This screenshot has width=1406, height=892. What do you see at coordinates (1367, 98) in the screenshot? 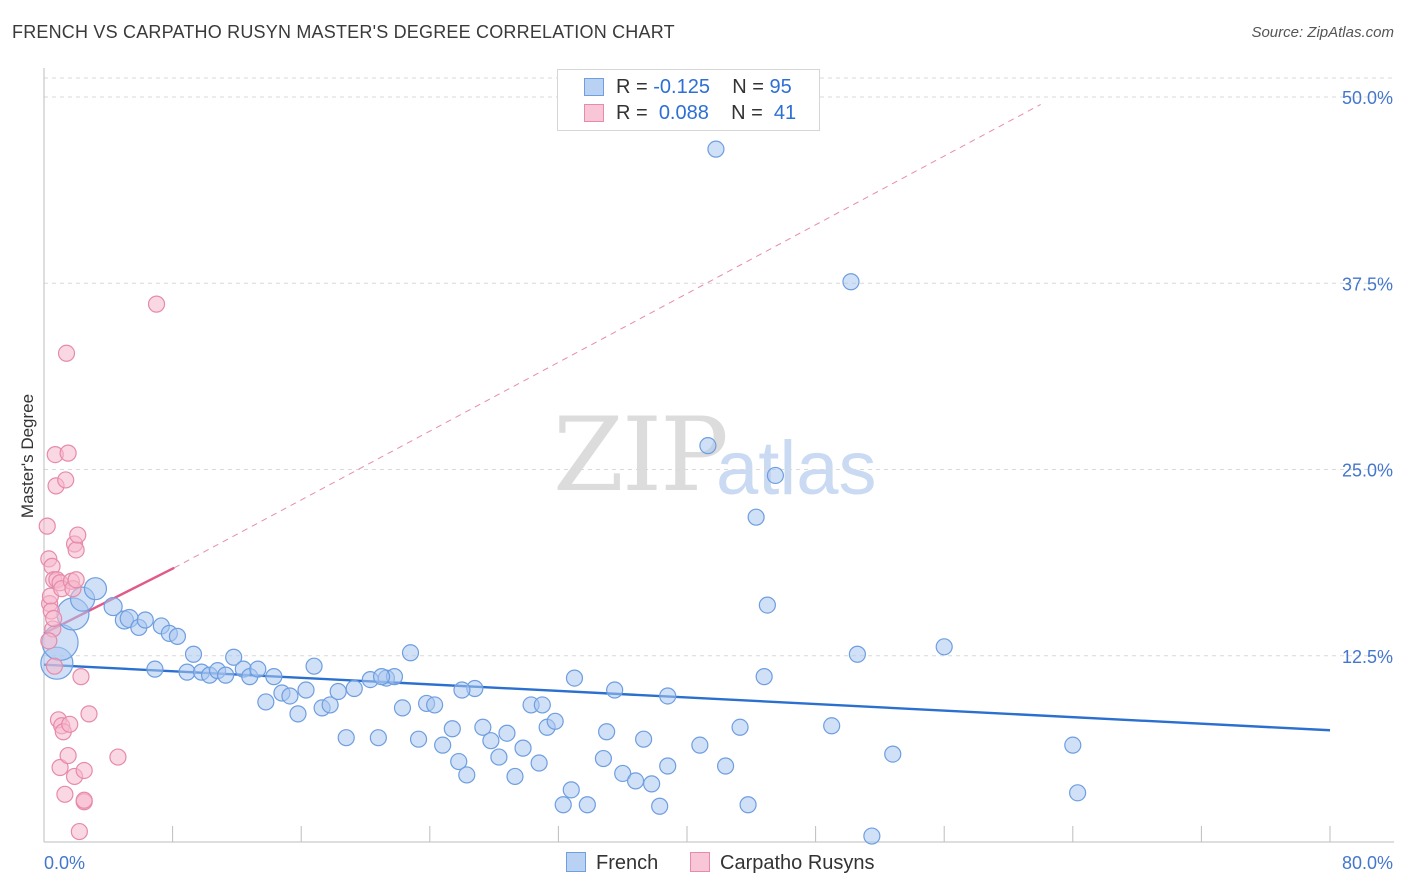
I see `y-tick-label: 50.0%` at bounding box center [1367, 98].